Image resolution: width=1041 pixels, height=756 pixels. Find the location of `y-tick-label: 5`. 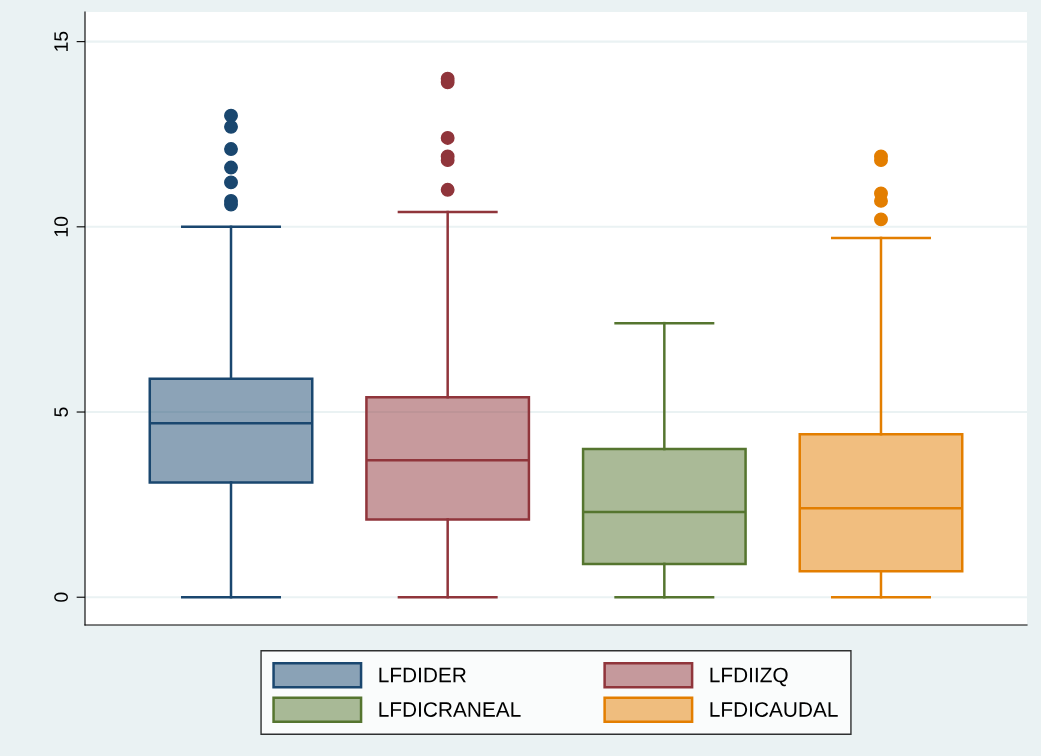

y-tick-label: 5 is located at coordinates (61, 412).